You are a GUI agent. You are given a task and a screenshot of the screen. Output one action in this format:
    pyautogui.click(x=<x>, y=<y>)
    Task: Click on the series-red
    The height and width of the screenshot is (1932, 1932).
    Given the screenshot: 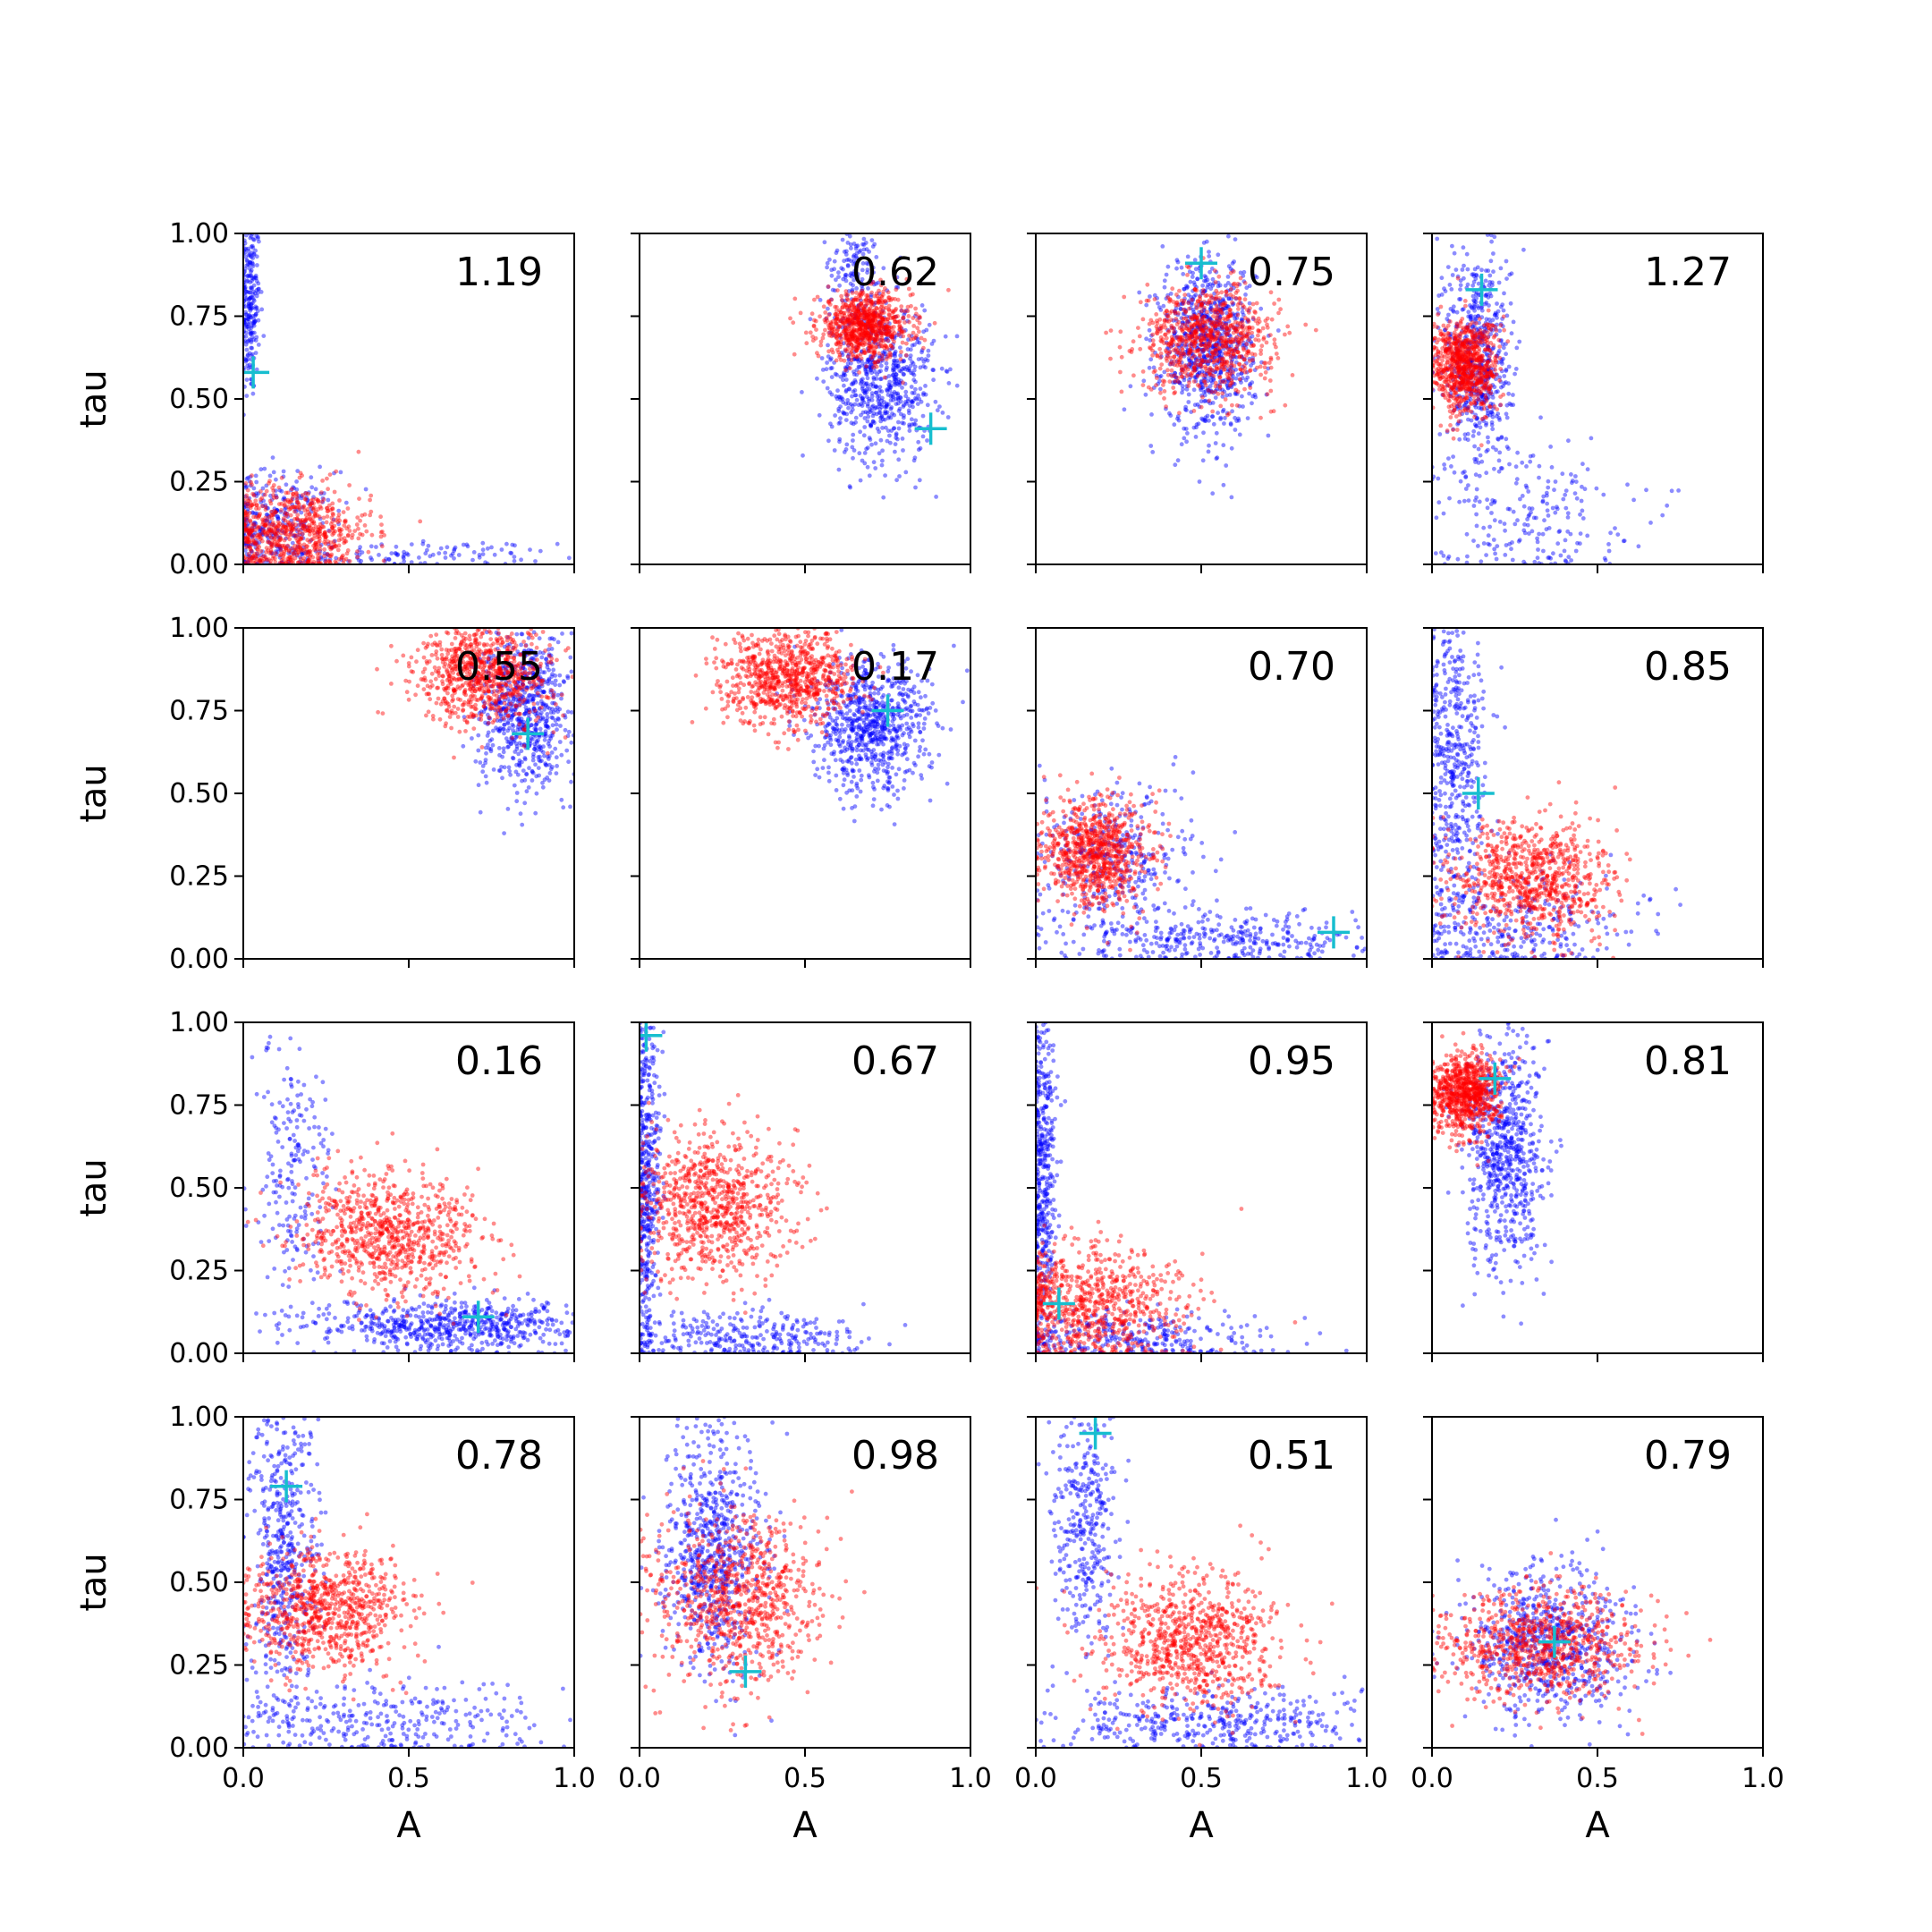 What is the action you would take?
    pyautogui.click(x=869, y=330)
    